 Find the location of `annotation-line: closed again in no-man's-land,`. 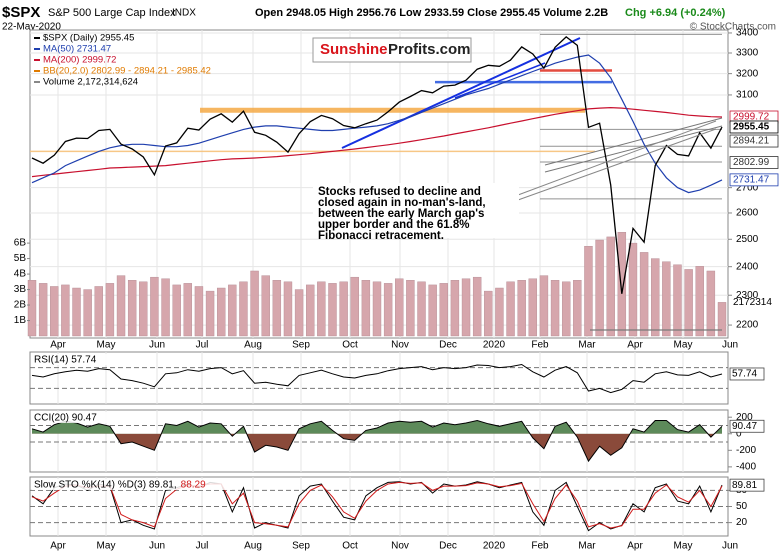

annotation-line: closed again in no-man's-land, is located at coordinates (402, 203).